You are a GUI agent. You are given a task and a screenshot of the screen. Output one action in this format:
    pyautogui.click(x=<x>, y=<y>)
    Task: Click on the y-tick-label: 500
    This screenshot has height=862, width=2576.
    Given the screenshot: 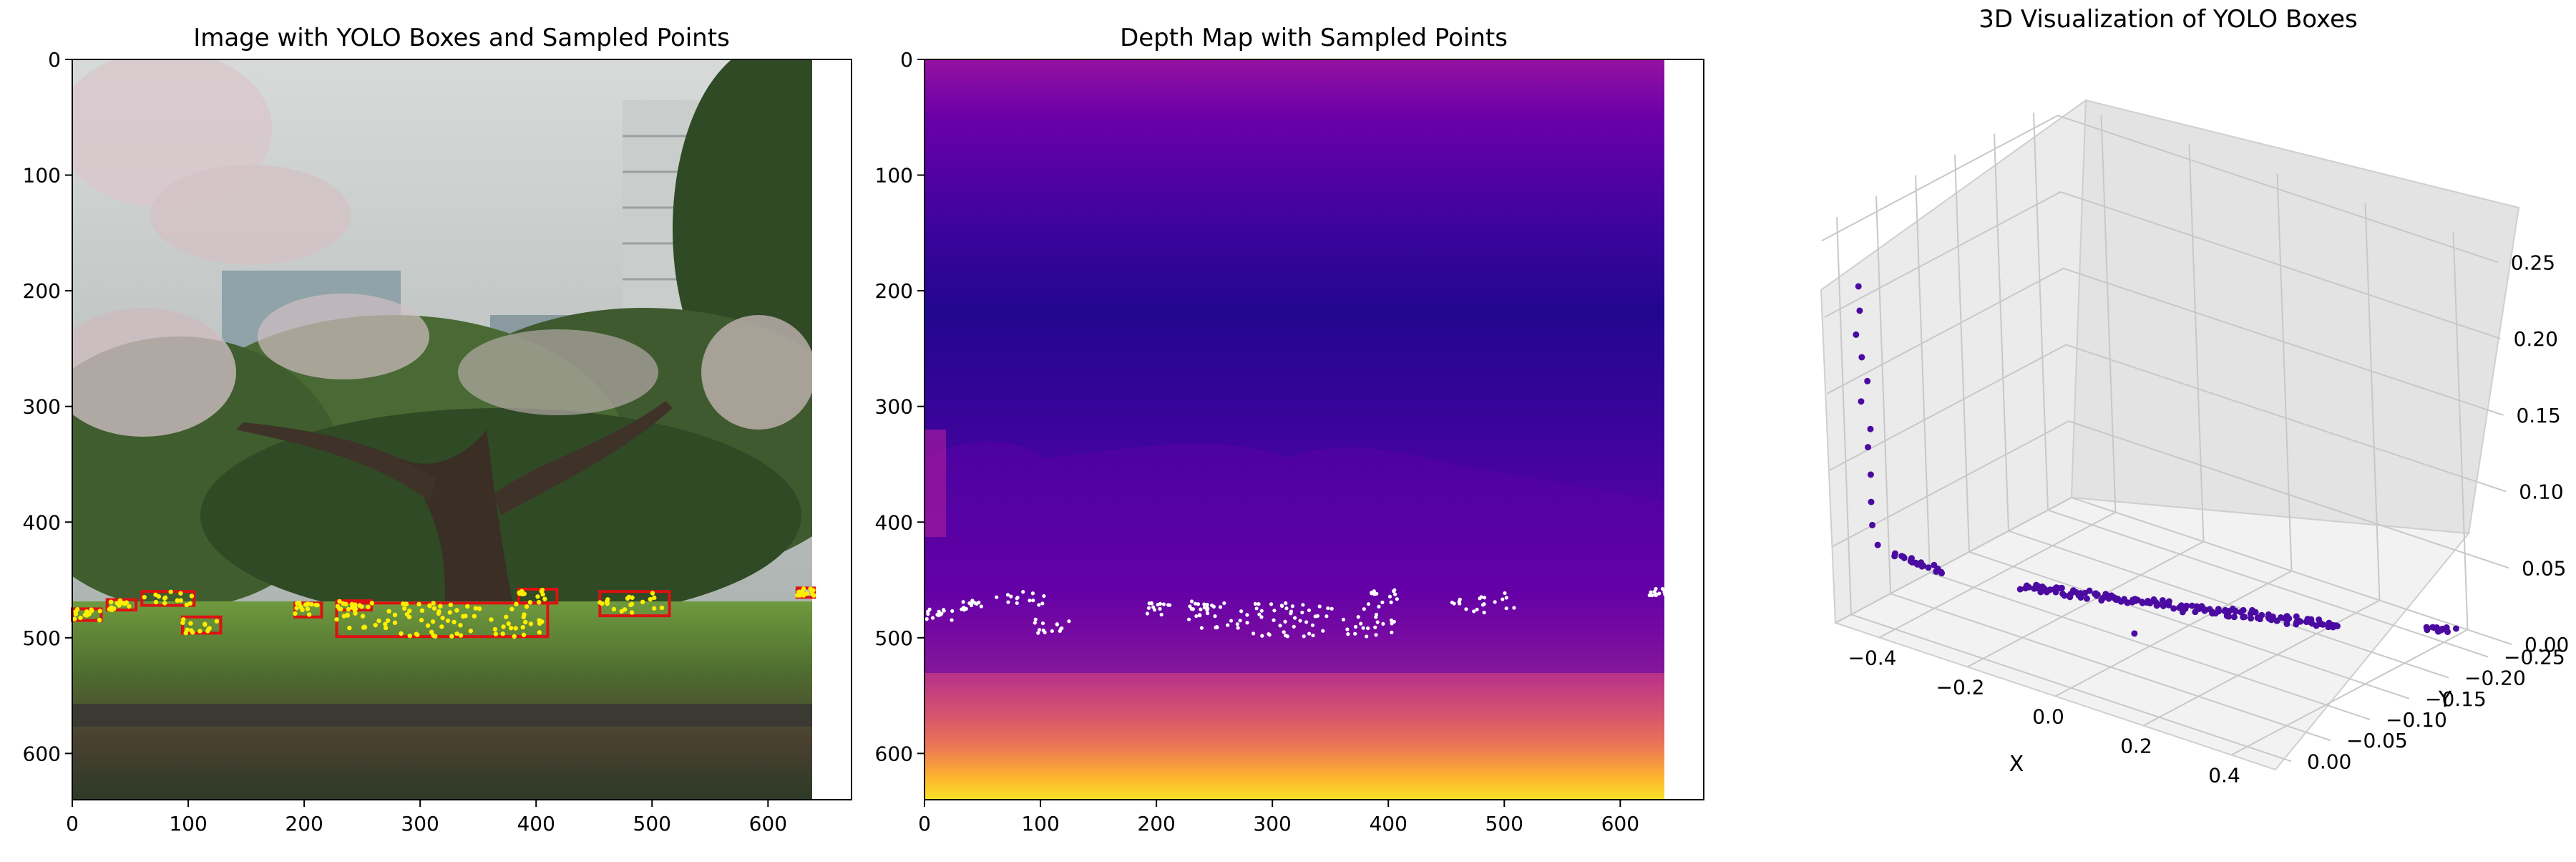 What is the action you would take?
    pyautogui.click(x=42, y=638)
    